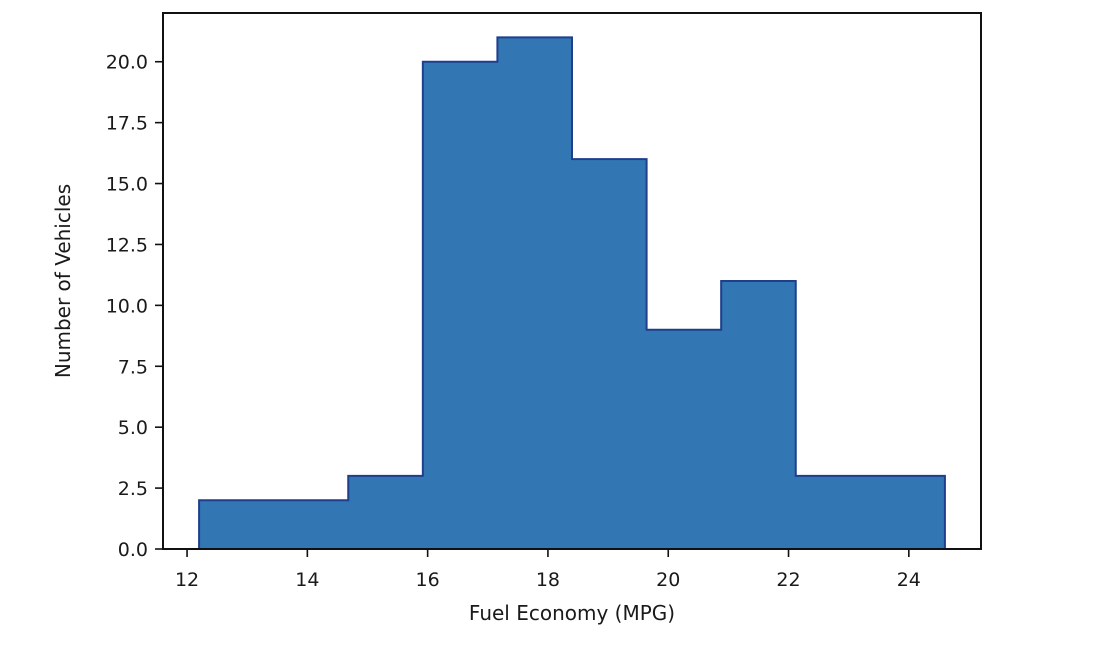  Describe the element at coordinates (133, 550) in the screenshot. I see `y-tick-label: 0.0` at that location.